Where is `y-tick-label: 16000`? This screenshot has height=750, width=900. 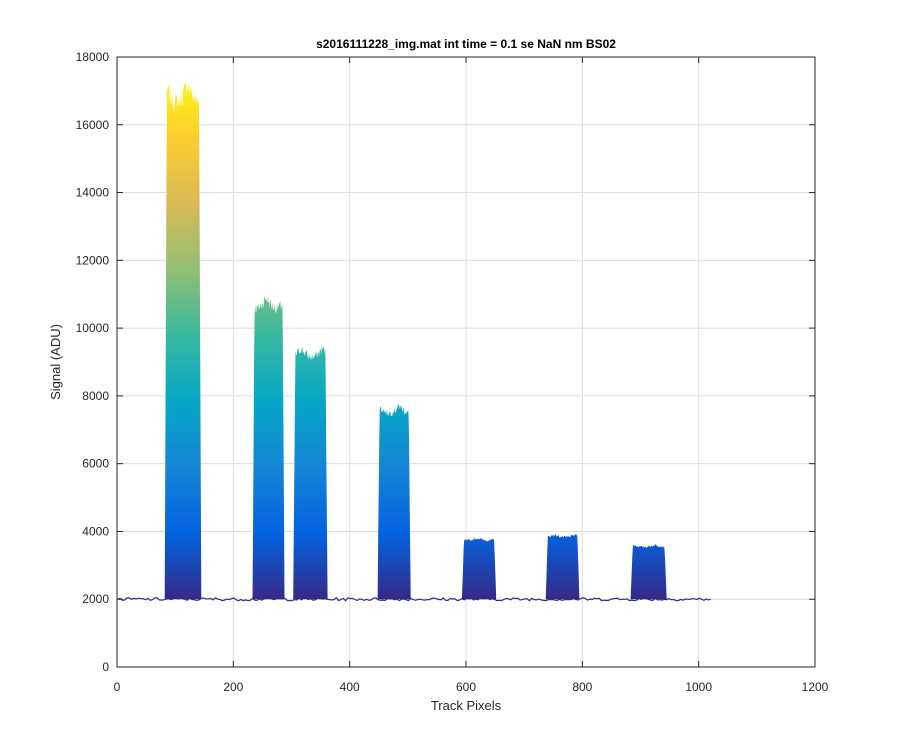 y-tick-label: 16000 is located at coordinates (93, 125).